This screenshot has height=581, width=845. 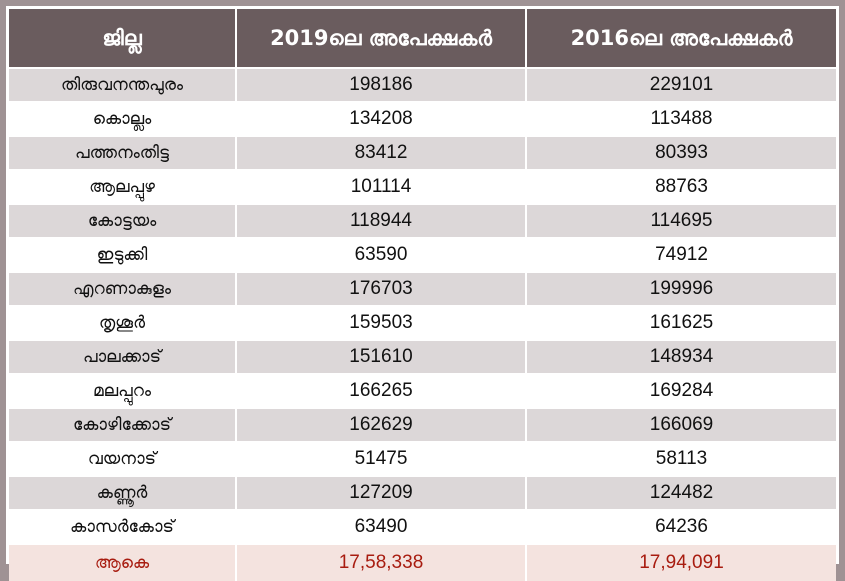 I want to click on table-row: ഇടുക്കി 63590 74912, so click(x=422, y=254).